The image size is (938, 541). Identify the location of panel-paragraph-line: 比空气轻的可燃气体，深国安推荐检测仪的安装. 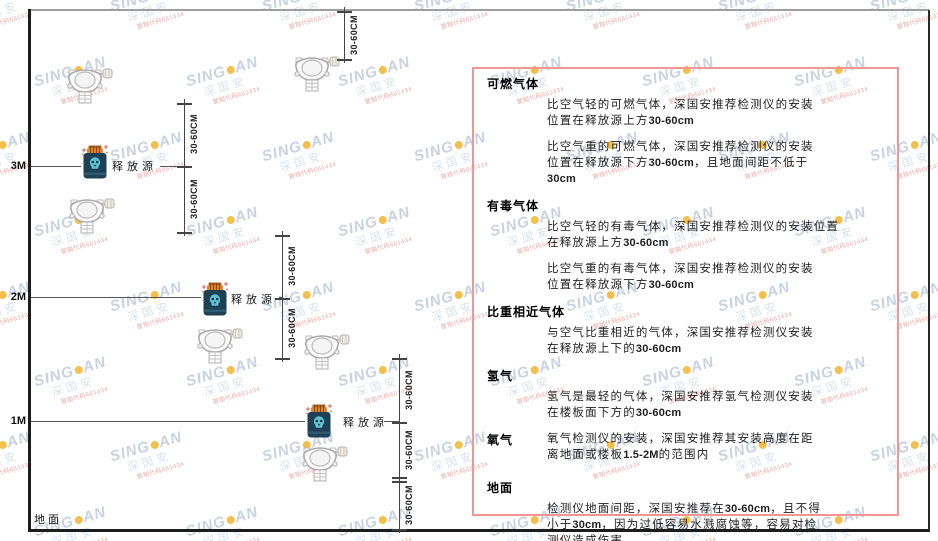
(680, 105).